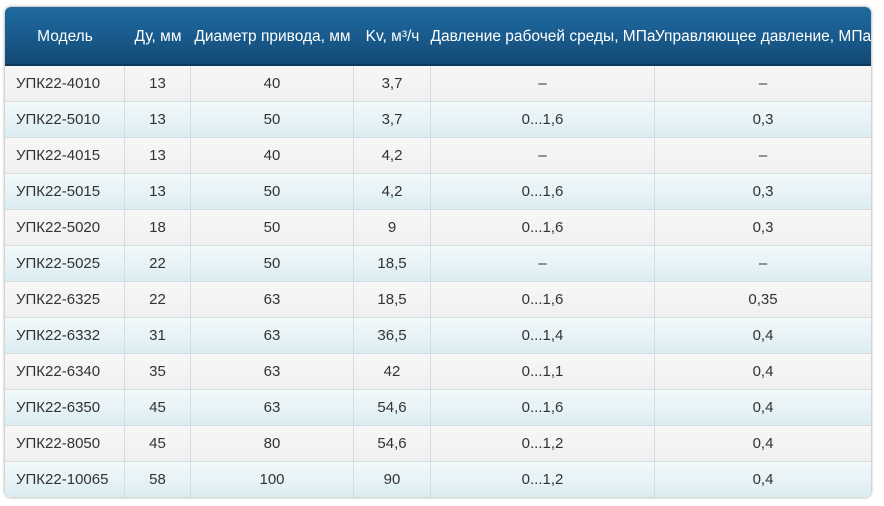 This screenshot has height=506, width=884. Describe the element at coordinates (392, 479) in the screenshot. I see `cell-kv: 90` at that location.